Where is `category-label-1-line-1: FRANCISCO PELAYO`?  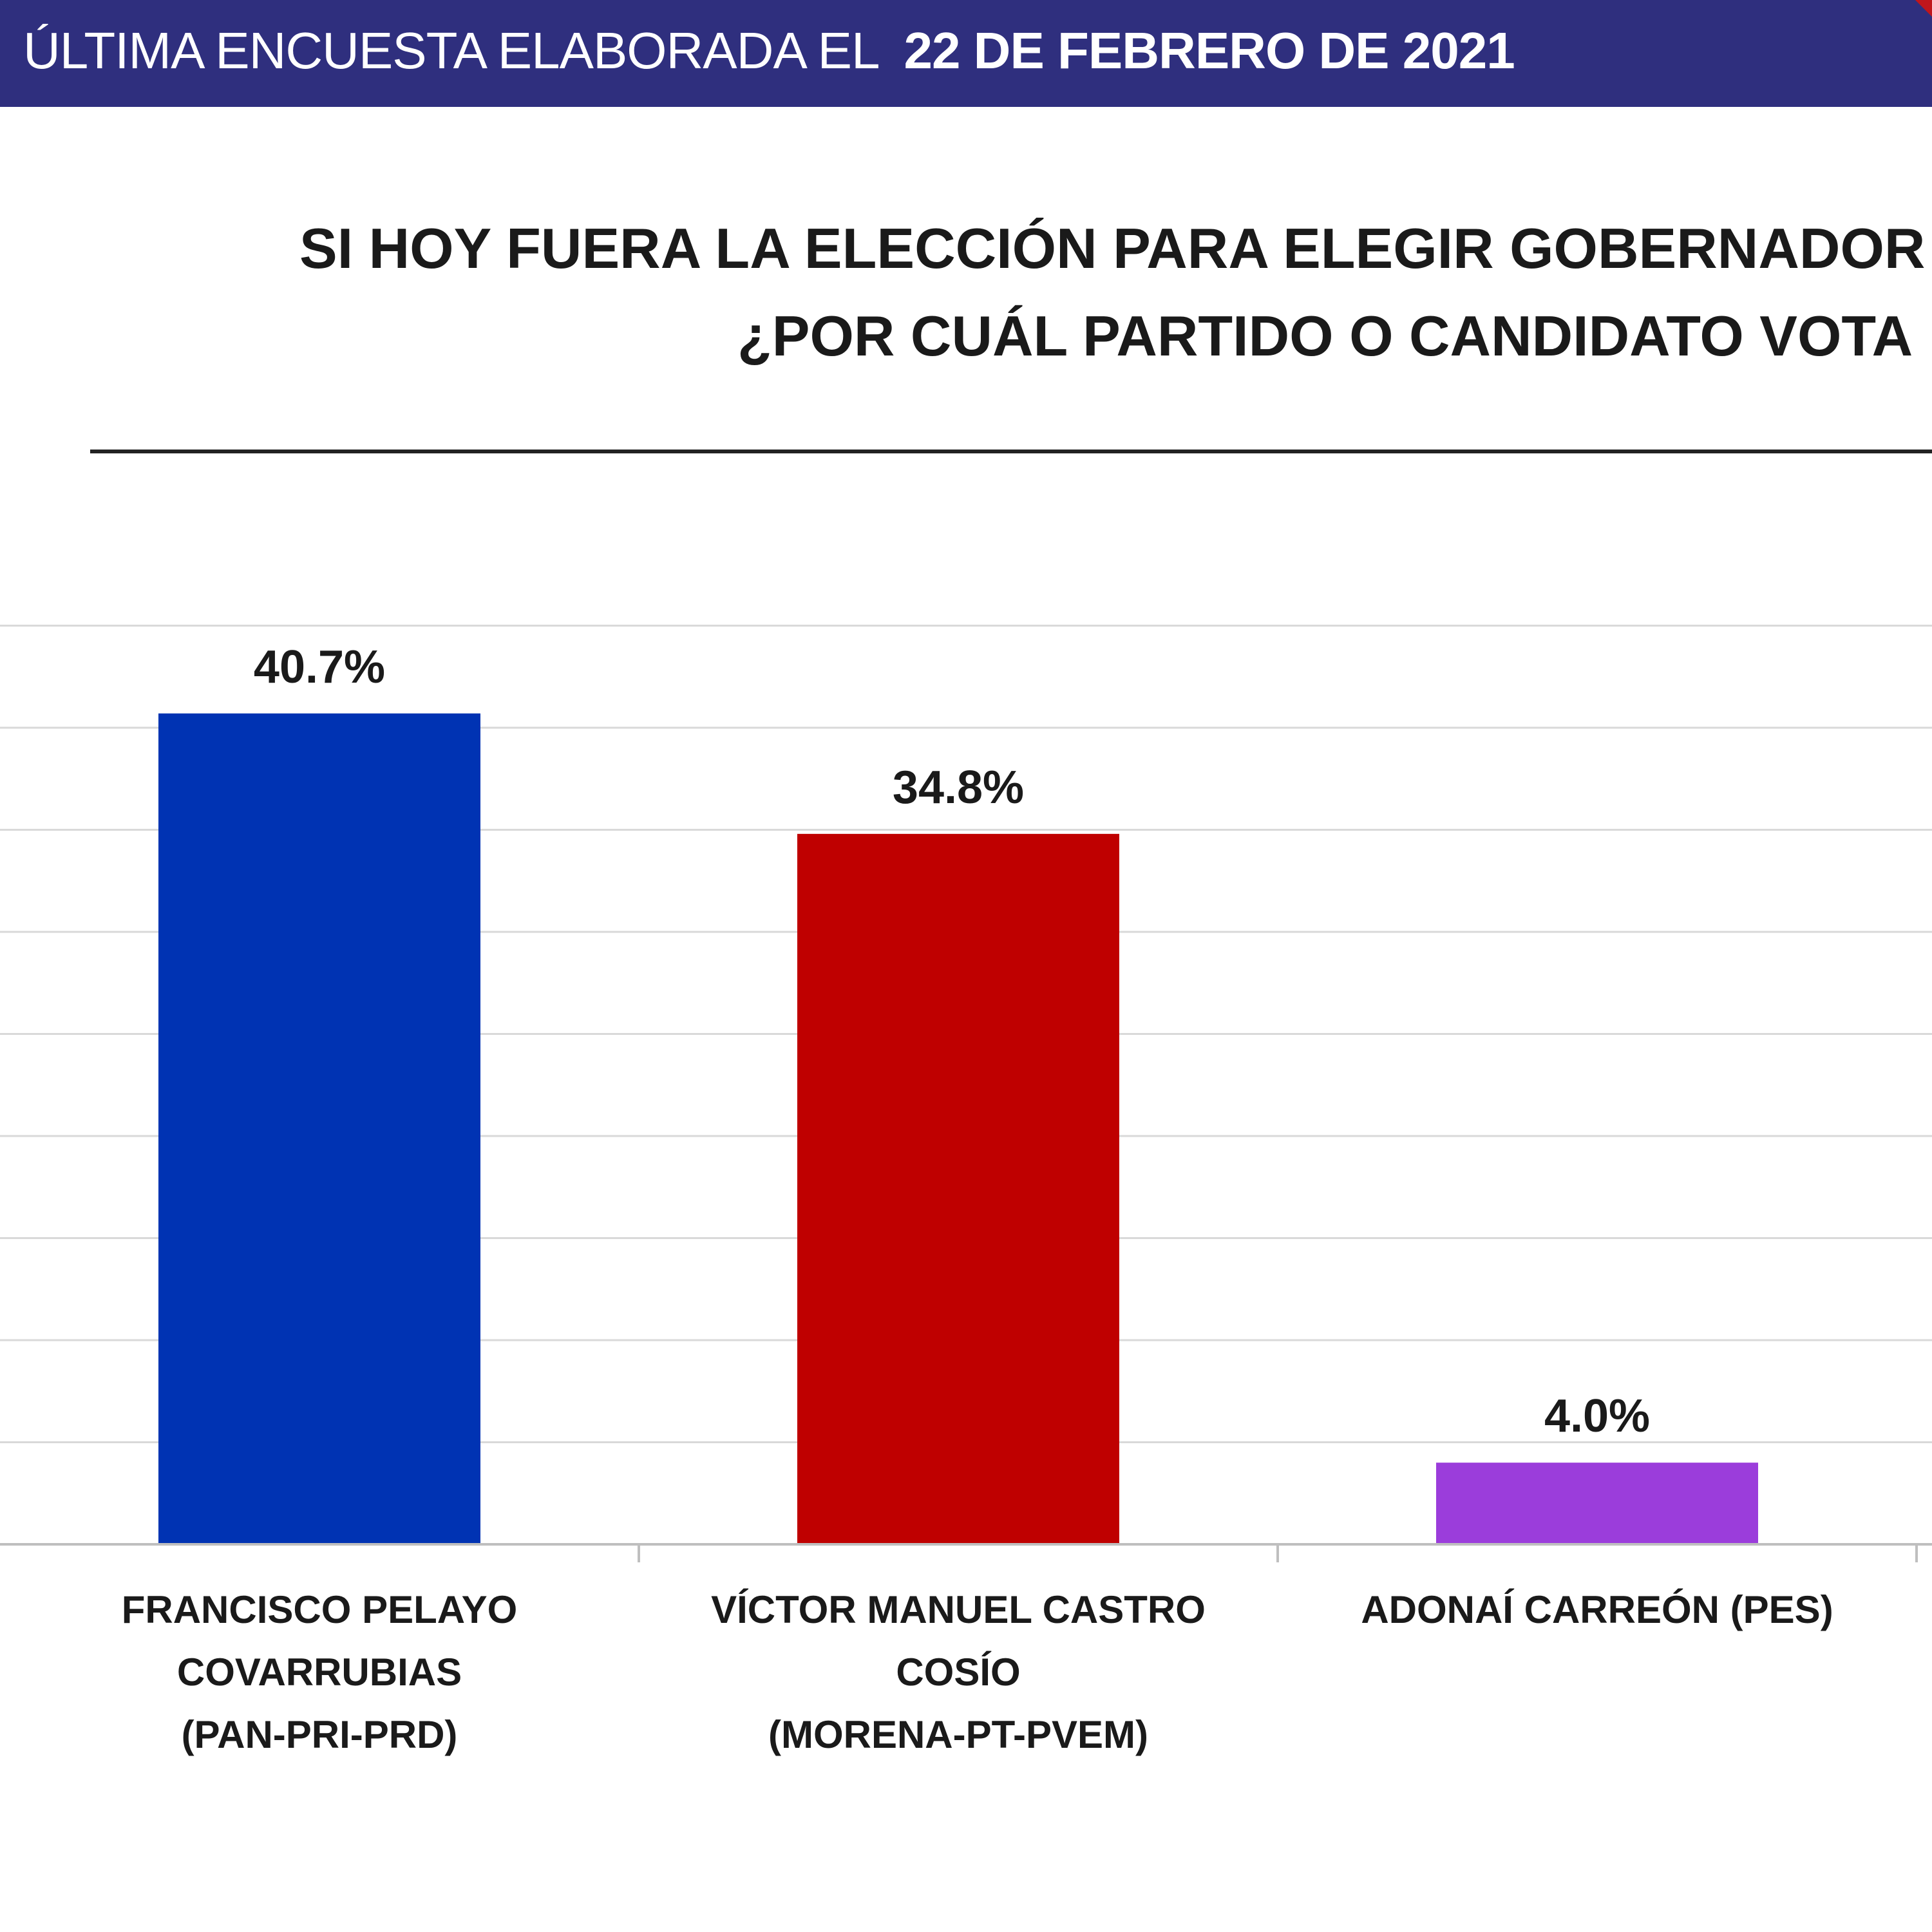 category-label-1-line-1: FRANCISCO PELAYO is located at coordinates (320, 1609).